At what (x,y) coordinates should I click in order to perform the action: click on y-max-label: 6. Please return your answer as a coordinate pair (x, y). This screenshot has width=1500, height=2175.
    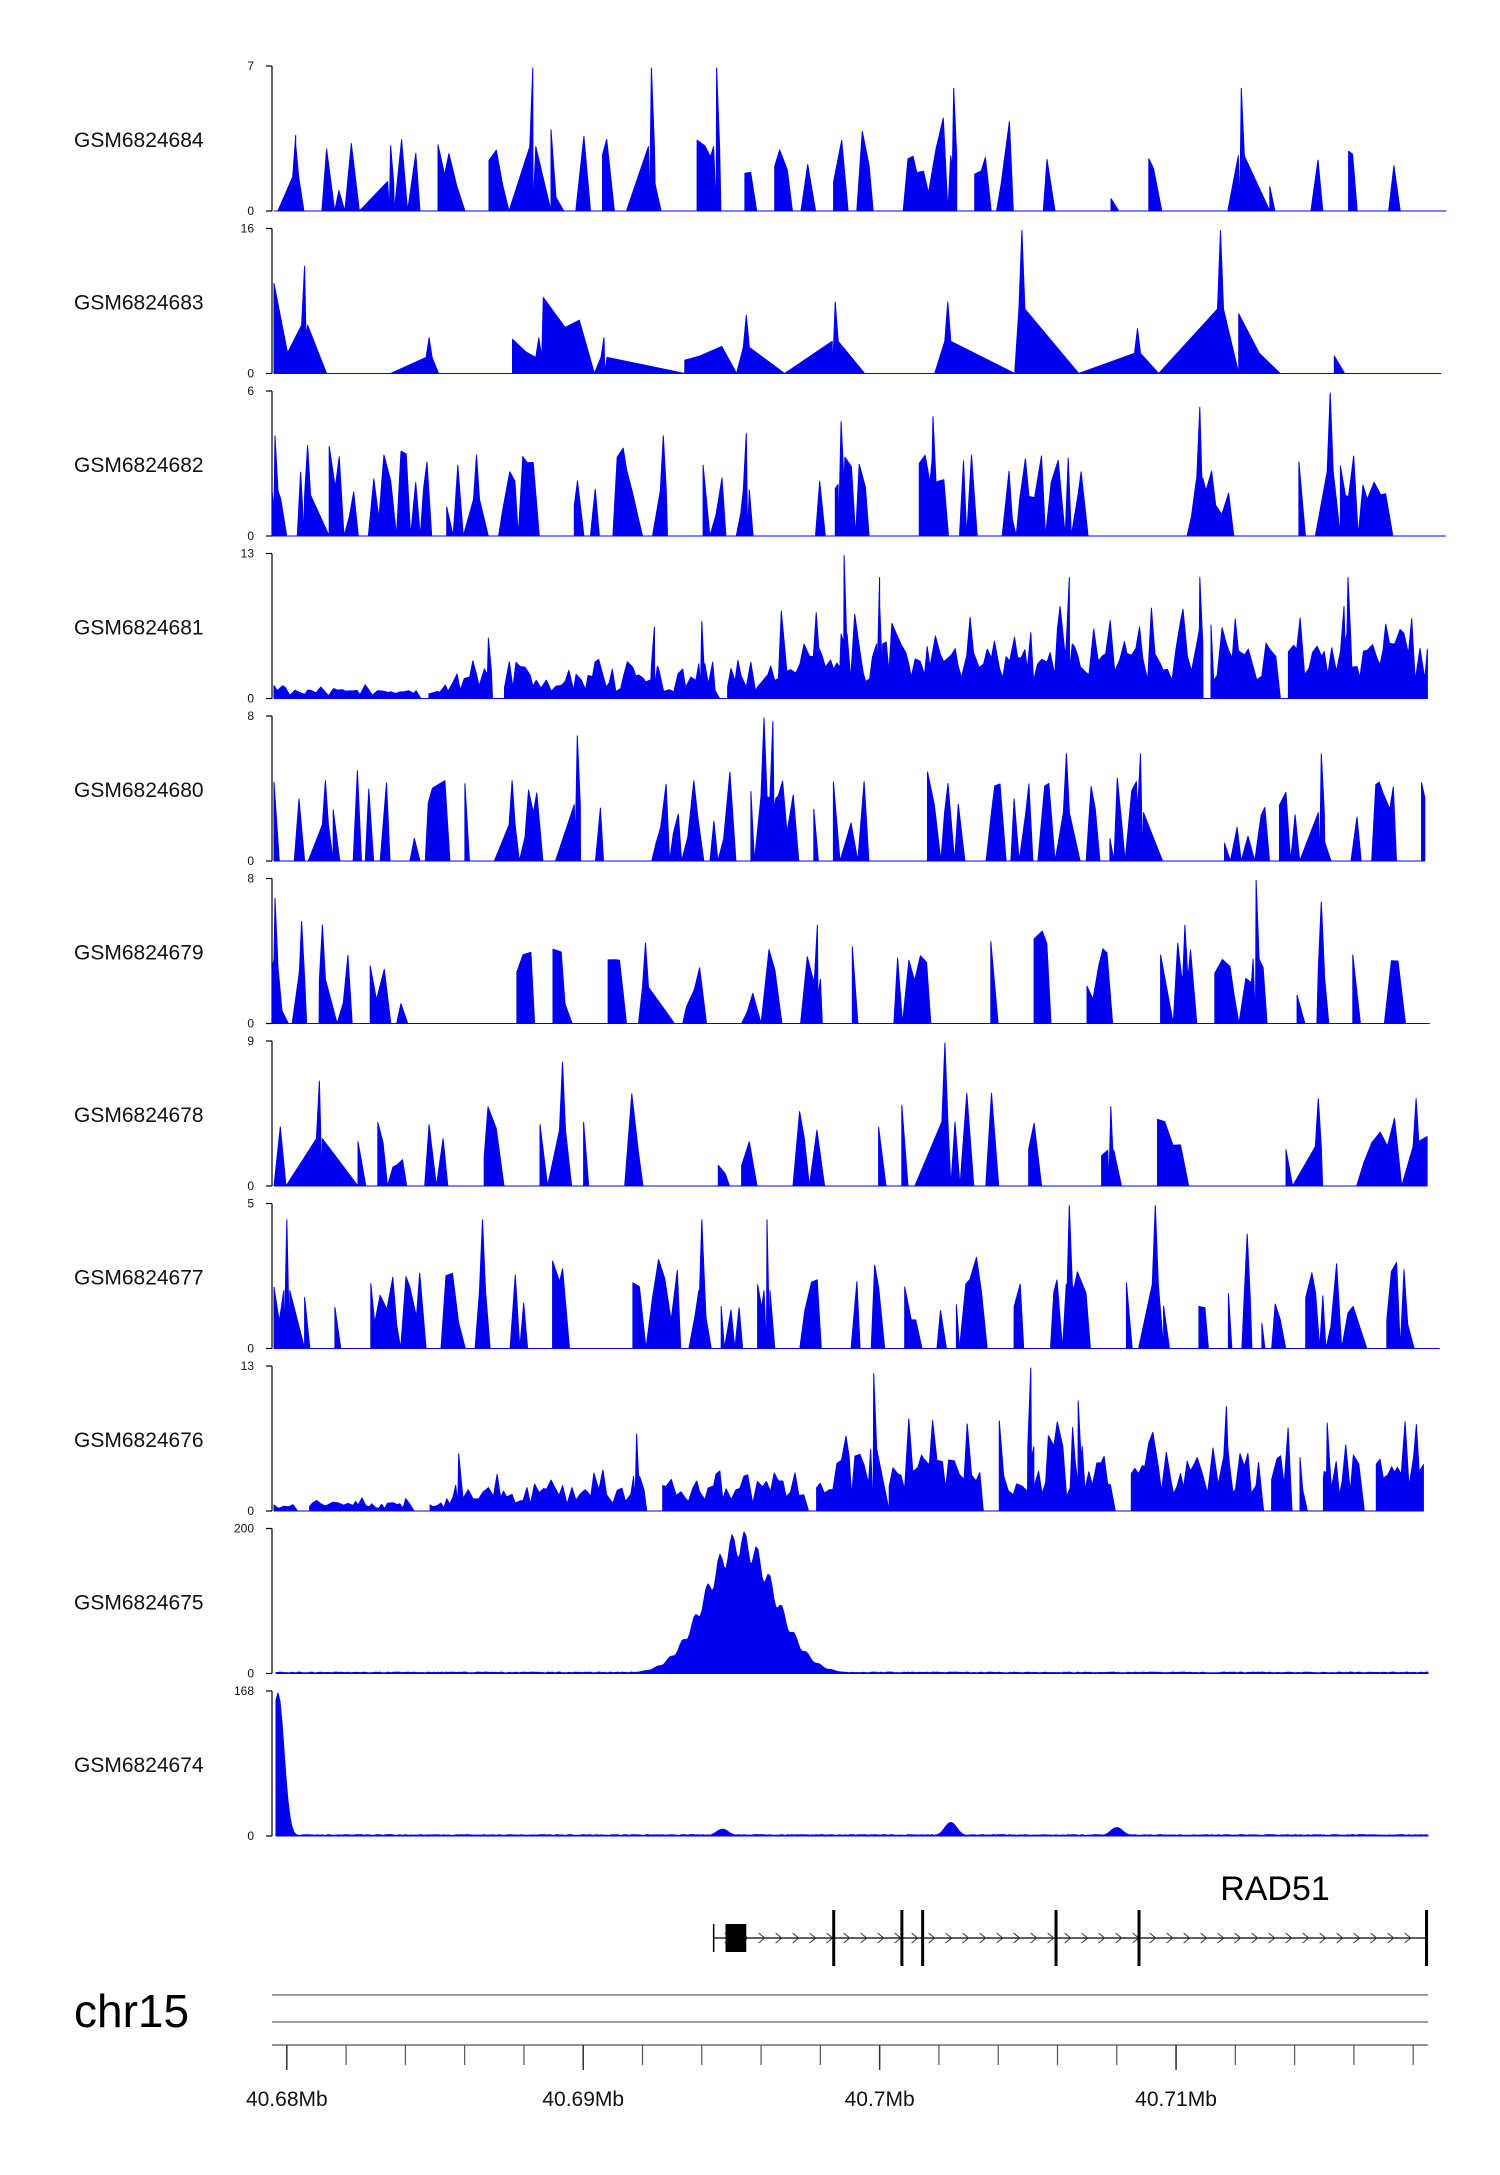
    Looking at the image, I should click on (250, 391).